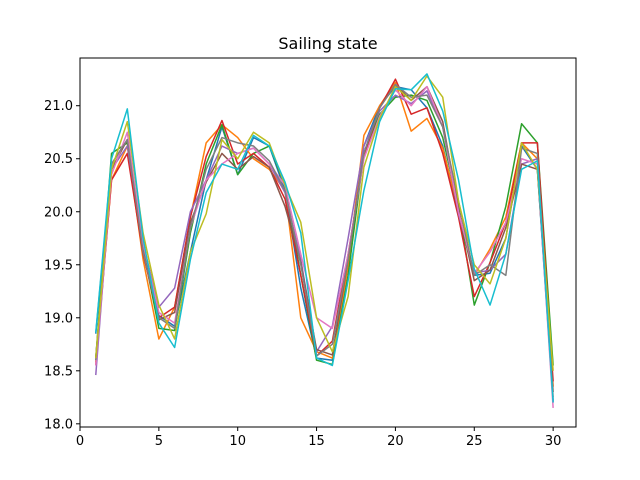 The height and width of the screenshot is (480, 640). I want to click on x-tick-label: 25, so click(474, 441).